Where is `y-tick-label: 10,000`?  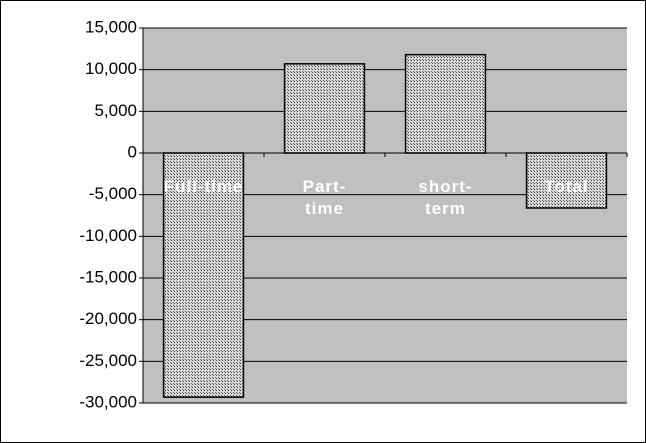
y-tick-label: 10,000 is located at coordinates (111, 68).